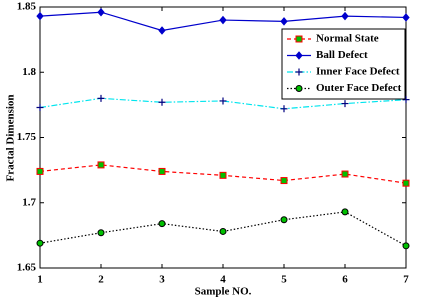 This screenshot has height=300, width=422. Describe the element at coordinates (29, 72) in the screenshot. I see `y-tick-label: 1.8` at that location.